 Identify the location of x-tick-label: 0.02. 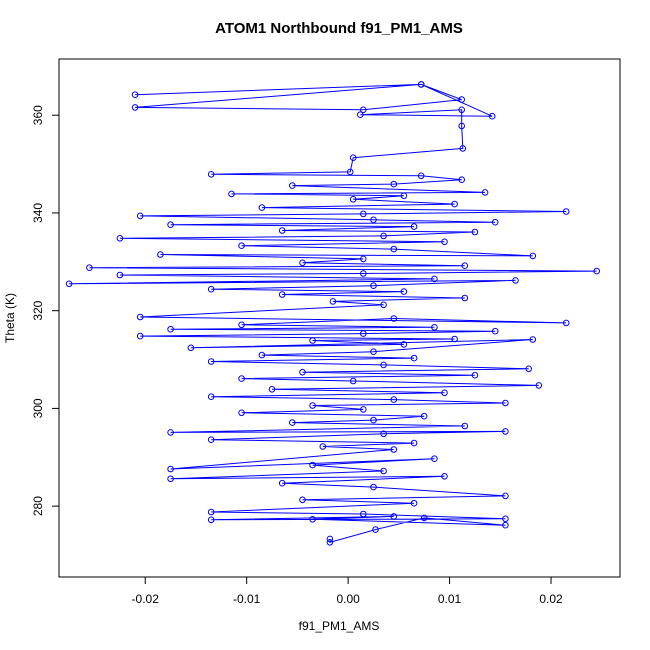
(551, 599).